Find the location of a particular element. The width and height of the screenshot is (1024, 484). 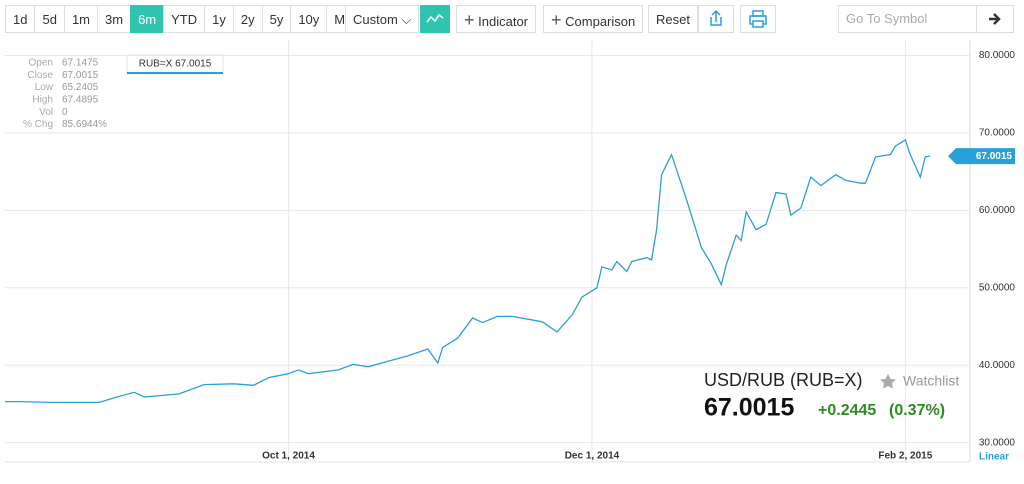

custom-group: Custom ⌵ is located at coordinates (382, 19).